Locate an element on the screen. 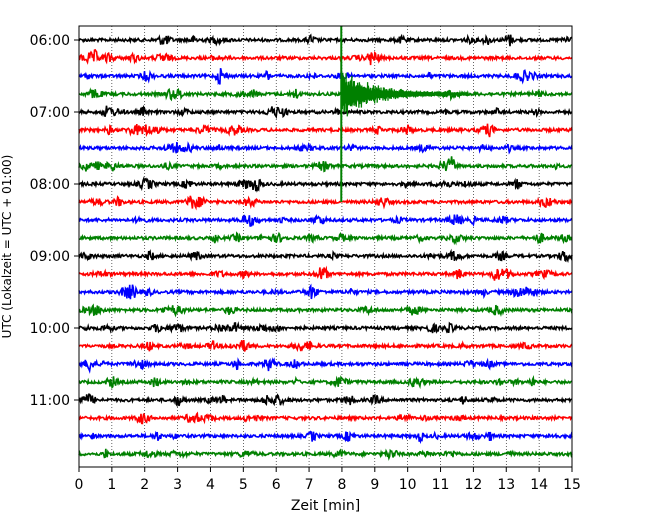  y-tick-label: 07:00 is located at coordinates (50, 113).